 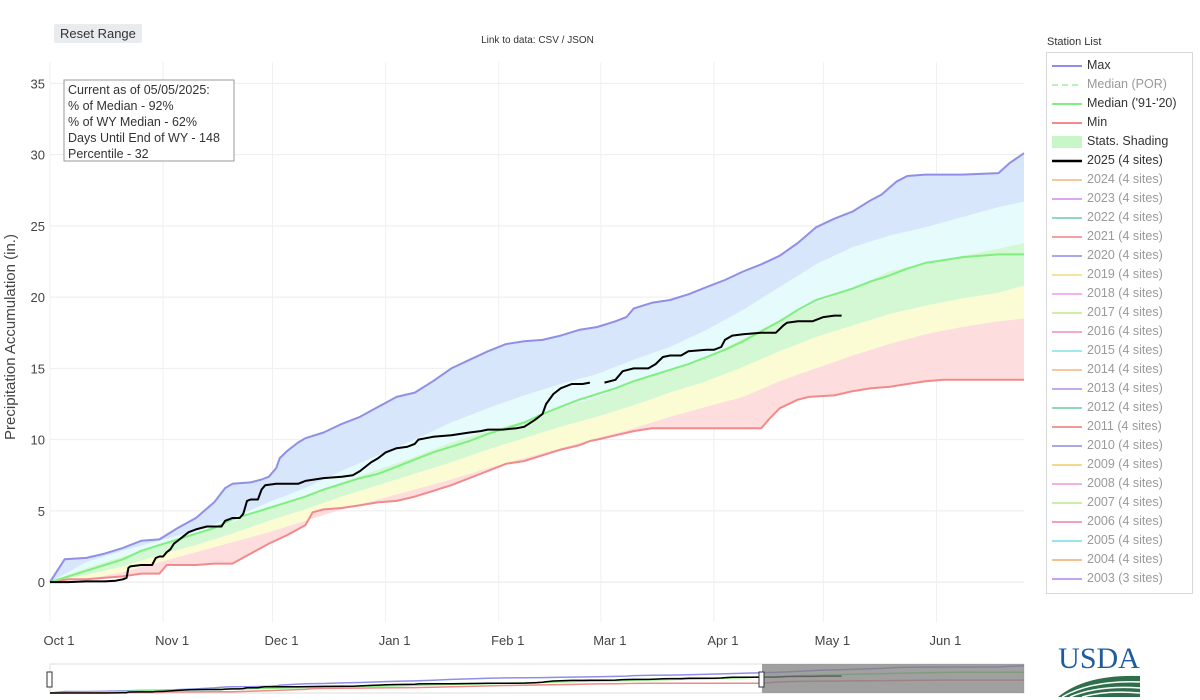 I want to click on y-tick-label: 20, so click(x=38, y=297).